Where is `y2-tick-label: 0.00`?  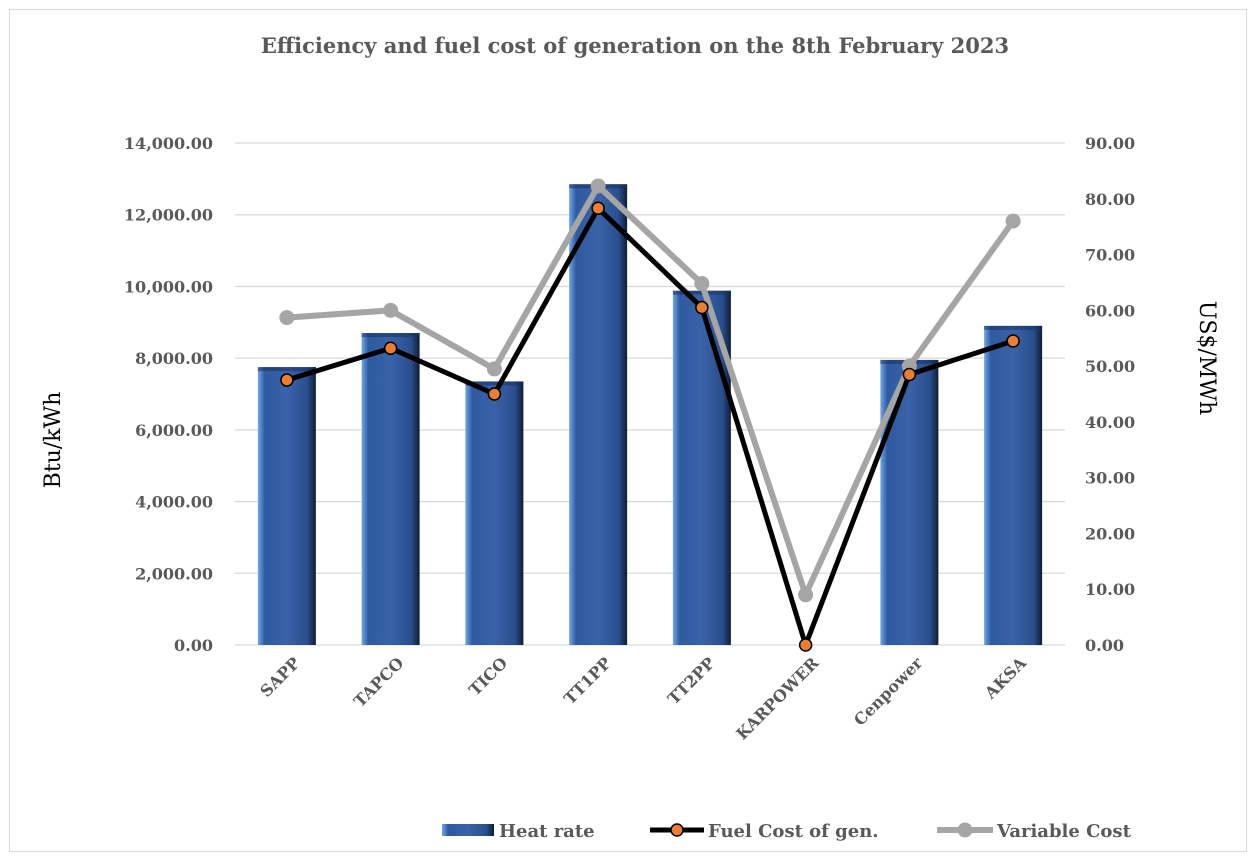 y2-tick-label: 0.00 is located at coordinates (1104, 645).